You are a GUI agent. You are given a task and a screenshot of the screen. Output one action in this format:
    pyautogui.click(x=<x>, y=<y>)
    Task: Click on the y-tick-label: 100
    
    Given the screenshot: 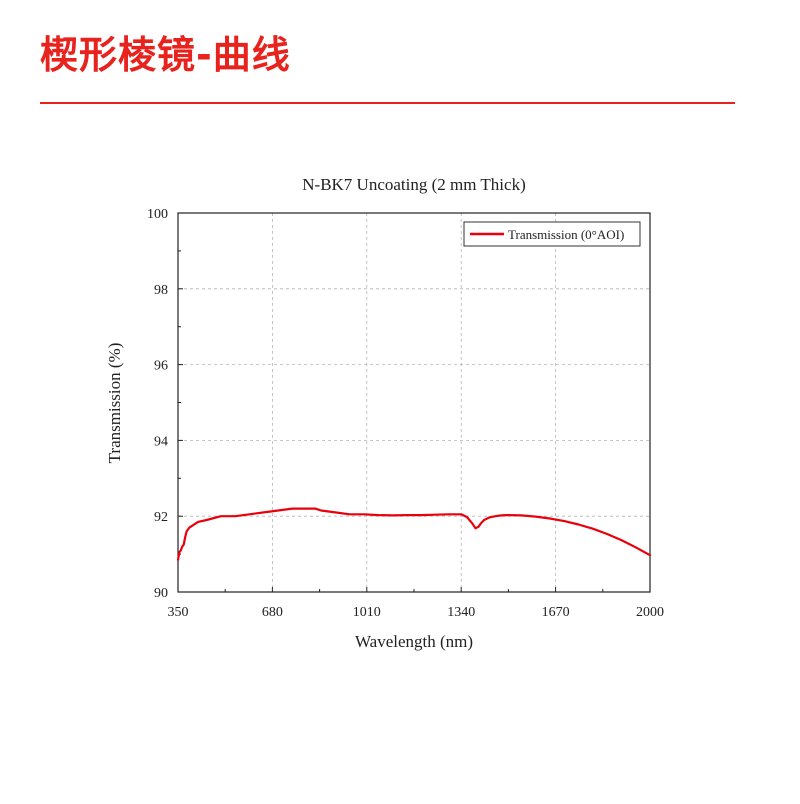 What is the action you would take?
    pyautogui.click(x=157, y=214)
    